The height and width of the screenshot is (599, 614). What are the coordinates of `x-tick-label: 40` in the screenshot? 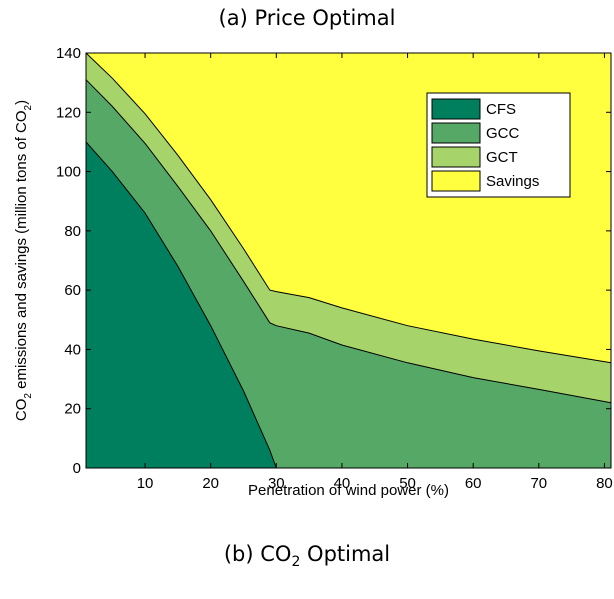 It's located at (342, 483).